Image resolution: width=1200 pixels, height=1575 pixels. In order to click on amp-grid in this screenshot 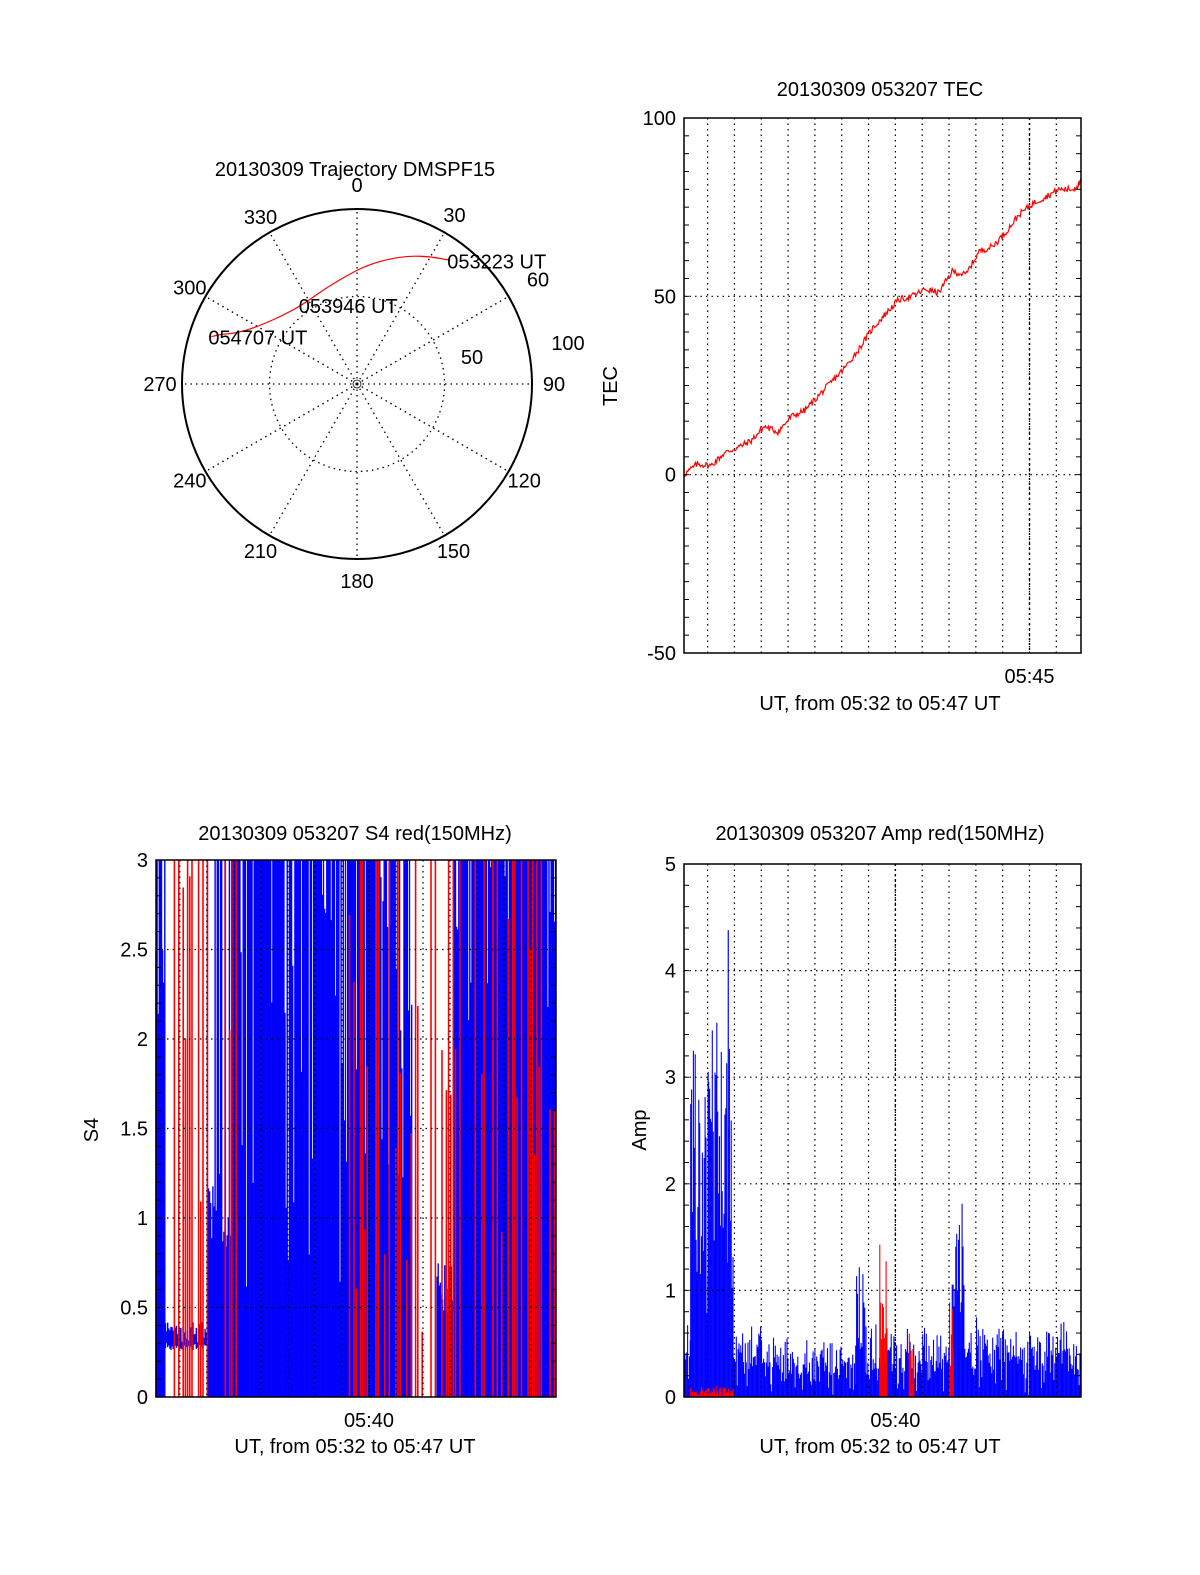, I will do `click(882, 1130)`.